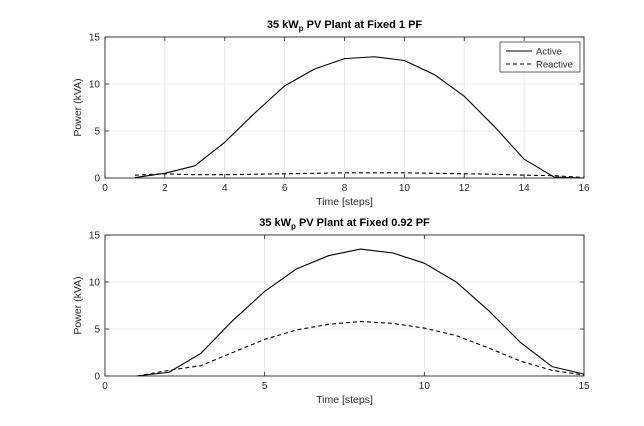  Describe the element at coordinates (465, 188) in the screenshot. I see `x-tick-label: 12` at that location.